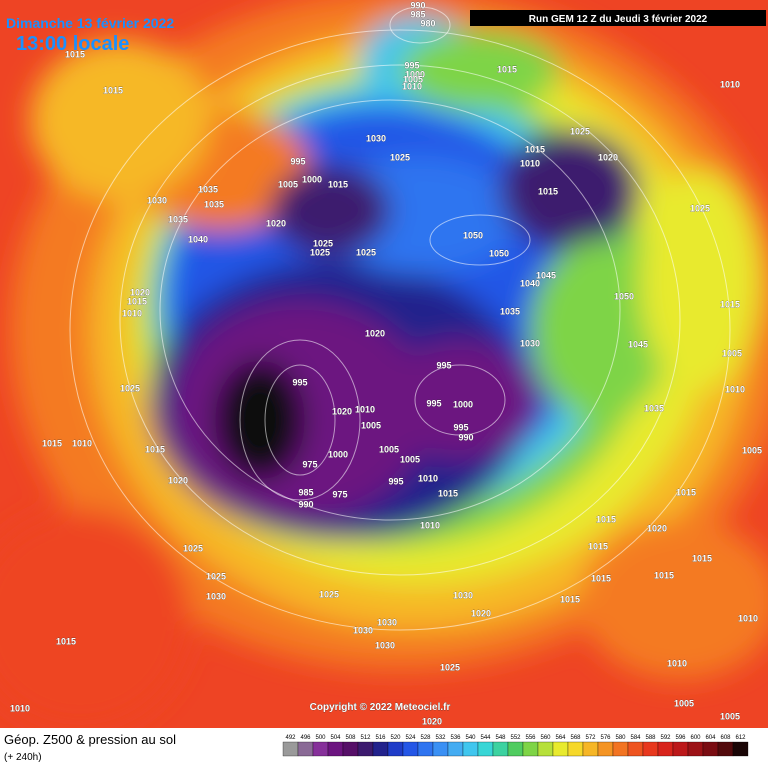 This screenshot has width=768, height=768. What do you see at coordinates (545, 738) in the screenshot?
I see `legend-label: 560` at bounding box center [545, 738].